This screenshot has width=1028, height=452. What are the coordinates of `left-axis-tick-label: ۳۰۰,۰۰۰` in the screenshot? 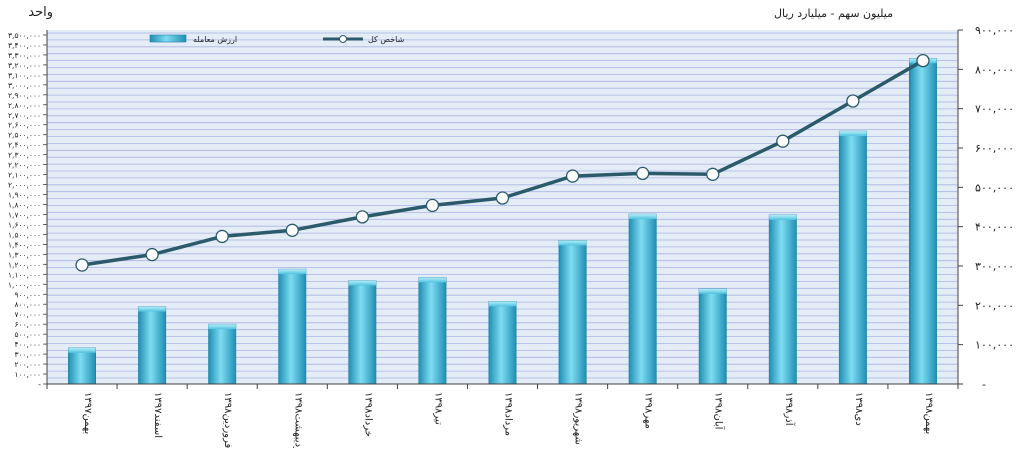 It's located at (27, 354).